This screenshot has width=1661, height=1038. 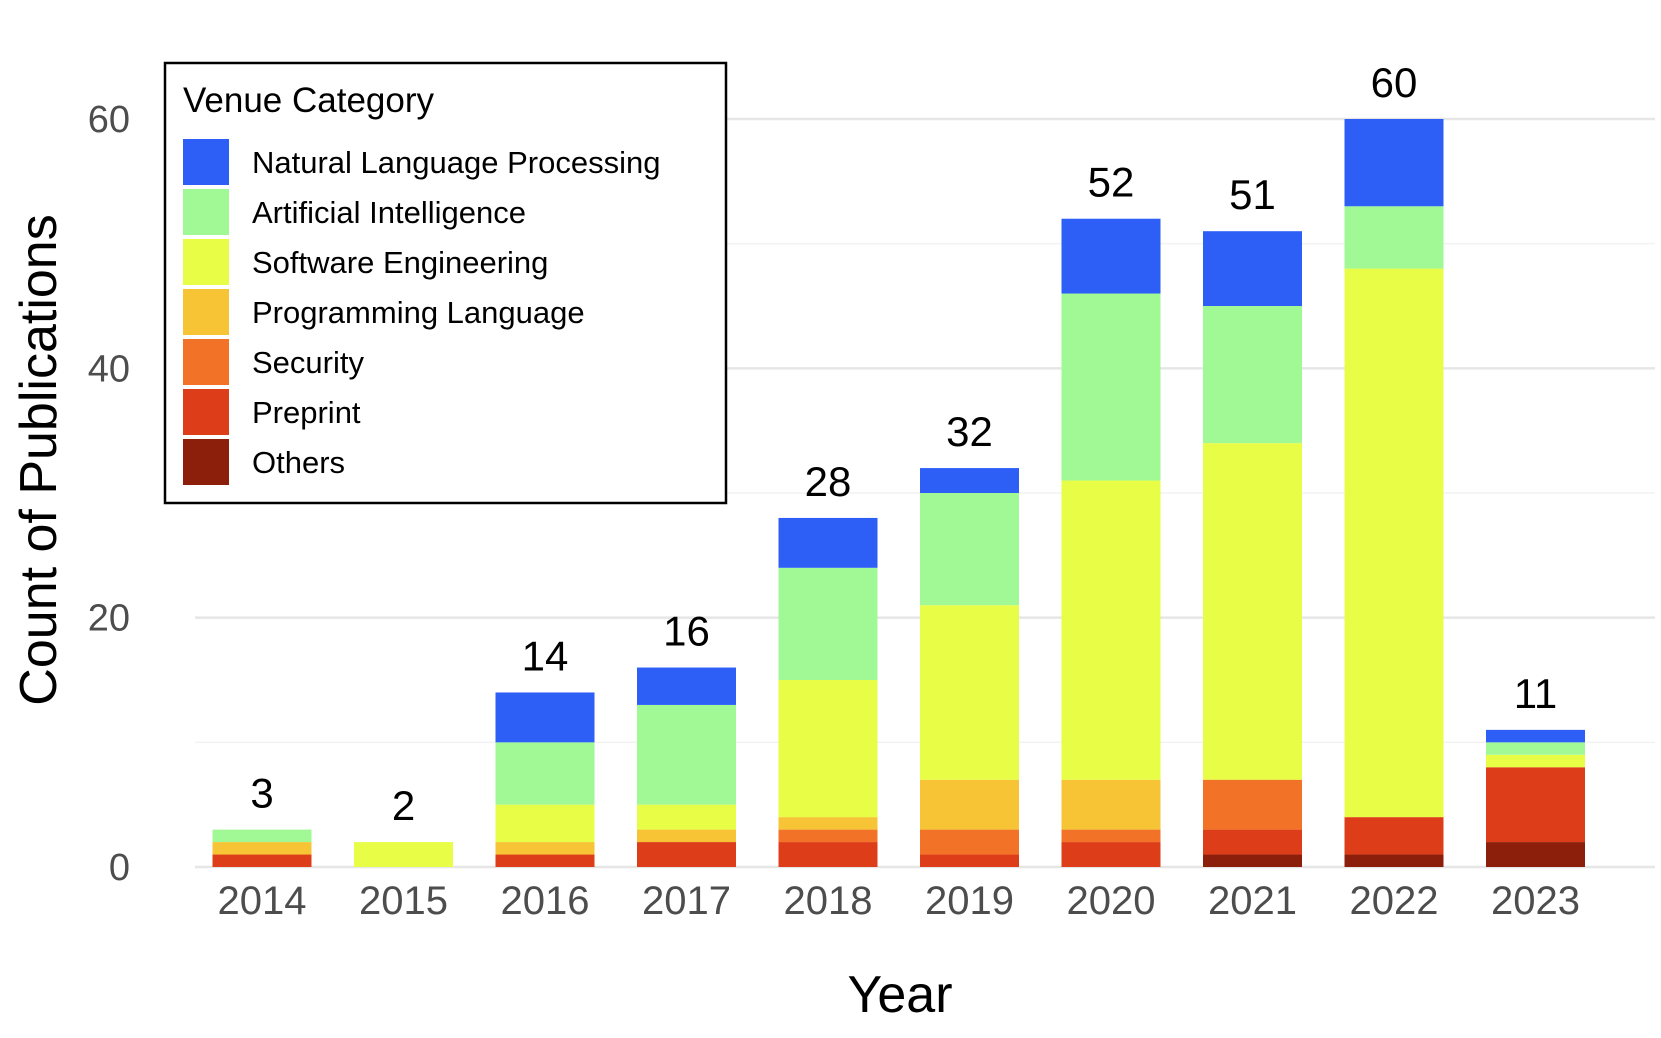 I want to click on y-axis-title: Count of Publications, so click(x=39, y=459).